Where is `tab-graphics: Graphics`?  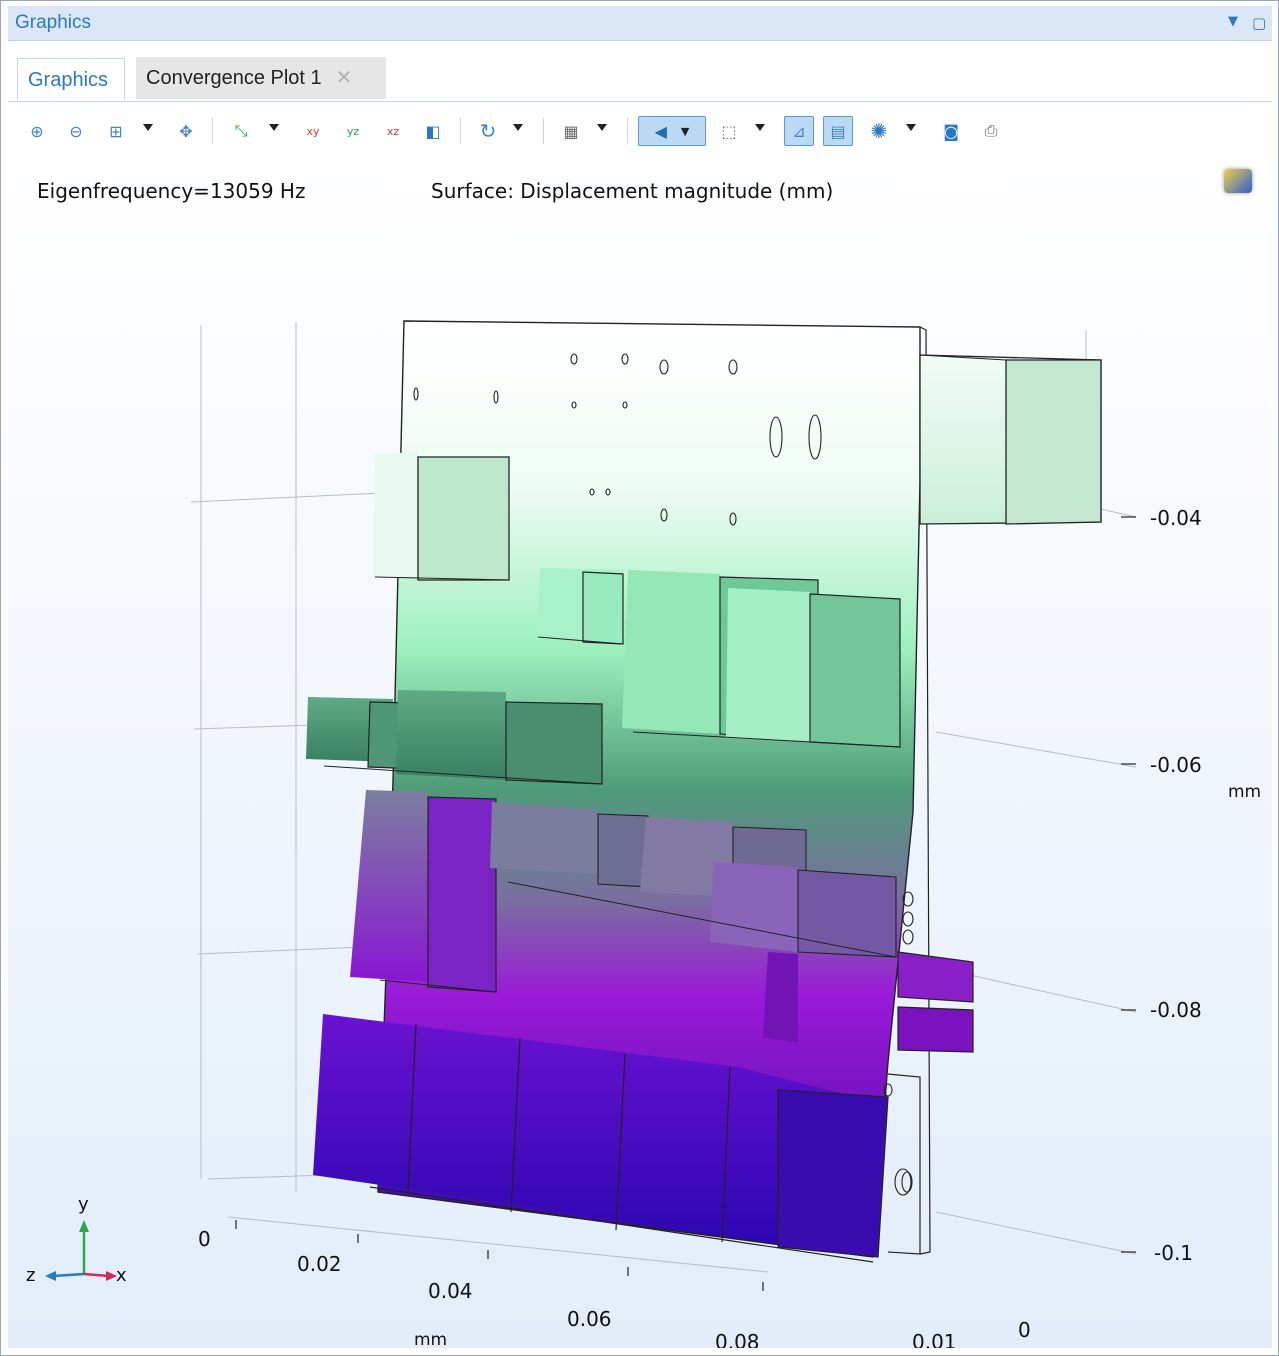
tab-graphics: Graphics is located at coordinates (71, 79).